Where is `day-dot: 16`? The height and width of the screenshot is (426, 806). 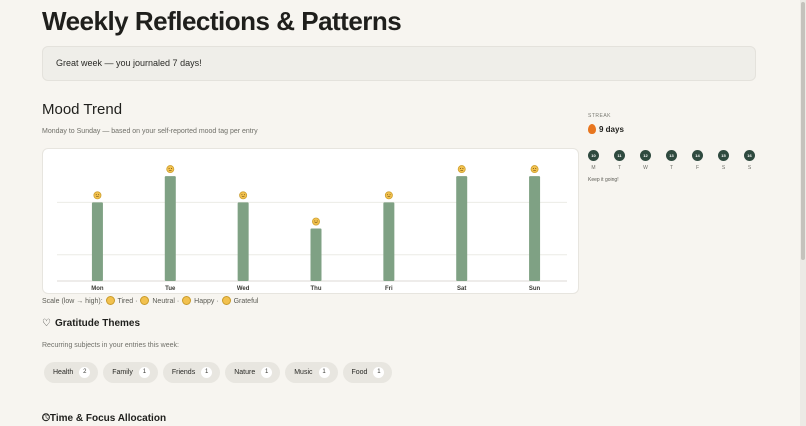 day-dot: 16 is located at coordinates (749, 155).